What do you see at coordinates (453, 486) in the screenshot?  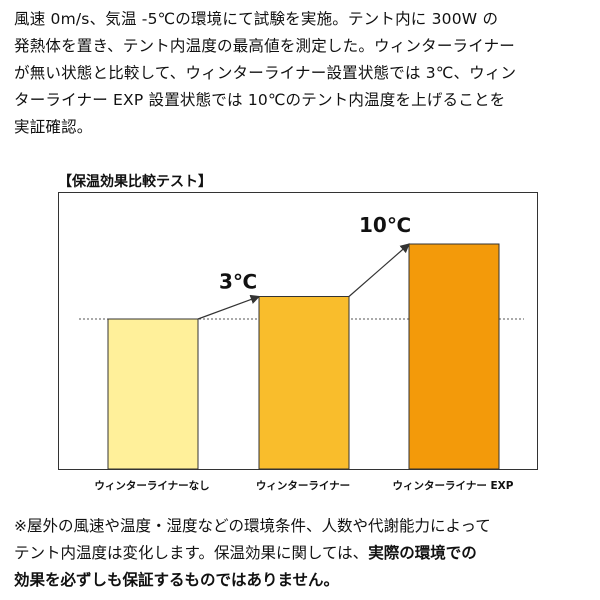 I see `x-tick-label: ウィンターライナー EXP` at bounding box center [453, 486].